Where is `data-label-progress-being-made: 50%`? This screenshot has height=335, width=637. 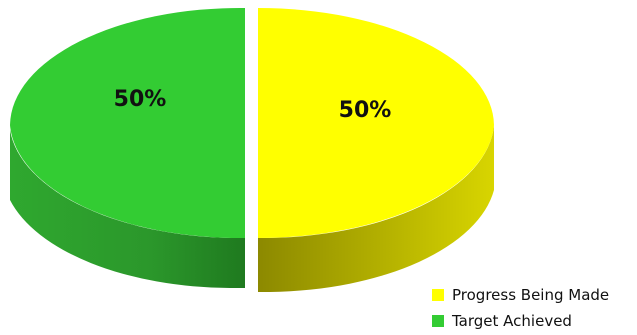 data-label-progress-being-made: 50% is located at coordinates (365, 110).